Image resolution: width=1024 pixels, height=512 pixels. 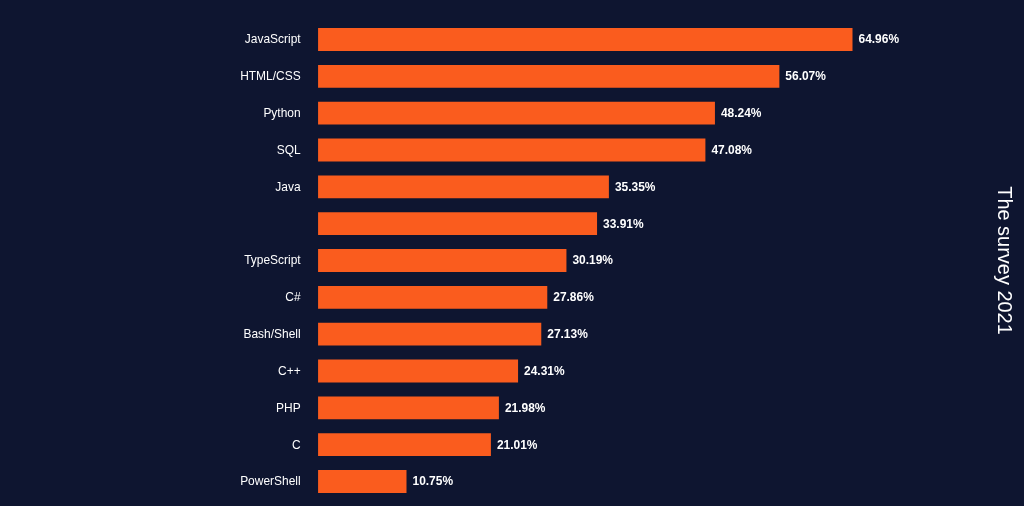 What do you see at coordinates (635, 186) in the screenshot?
I see `data-label: 35.35%` at bounding box center [635, 186].